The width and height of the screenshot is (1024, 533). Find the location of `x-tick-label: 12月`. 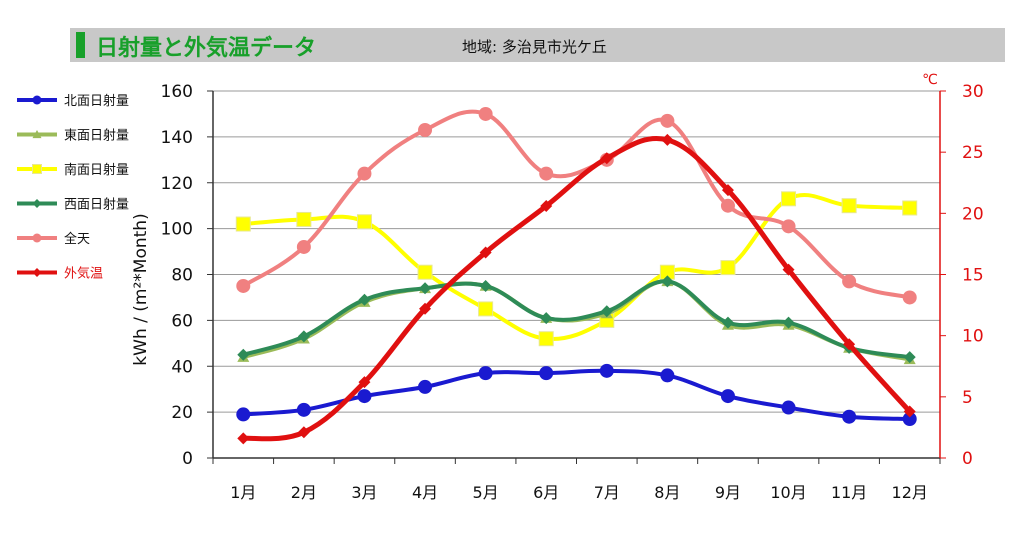

x-tick-label: 12月 is located at coordinates (910, 492).